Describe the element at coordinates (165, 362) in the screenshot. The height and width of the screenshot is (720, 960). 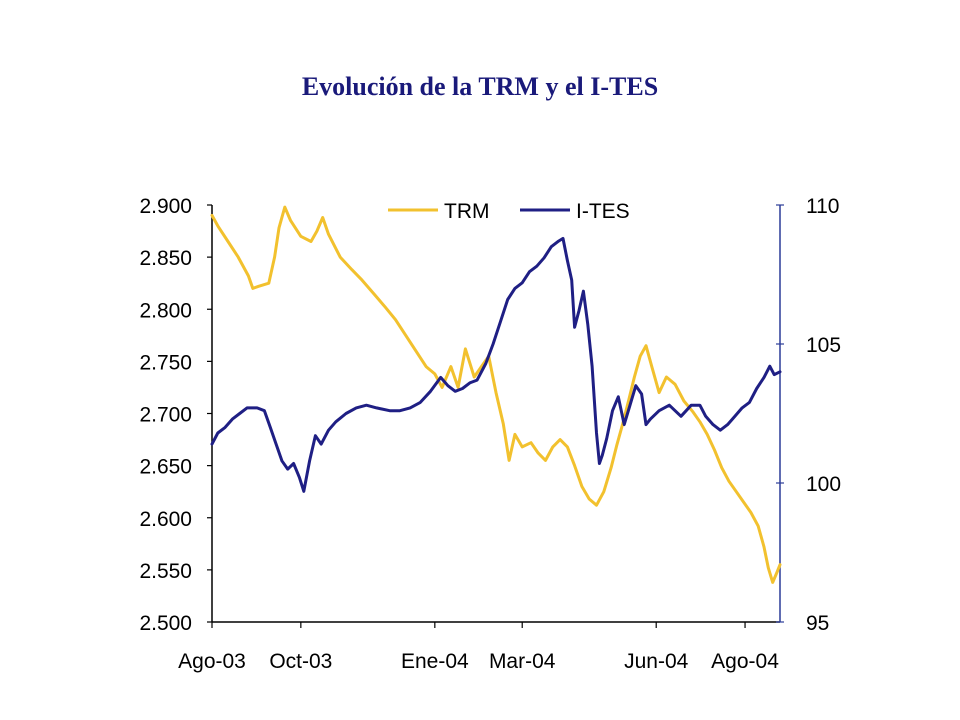
I see `y-left-tick-label: 2.750` at that location.